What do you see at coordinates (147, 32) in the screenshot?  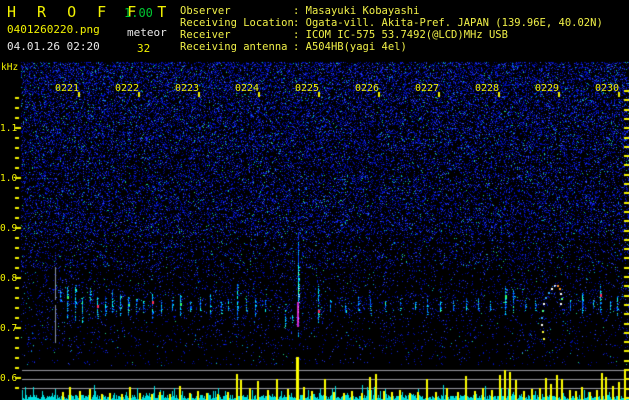 I see `mode-label: meteor` at bounding box center [147, 32].